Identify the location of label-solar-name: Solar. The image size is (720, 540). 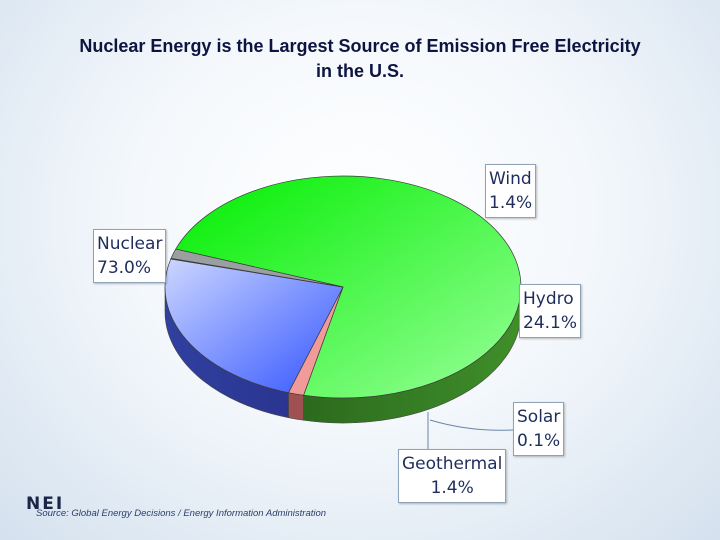
(539, 417).